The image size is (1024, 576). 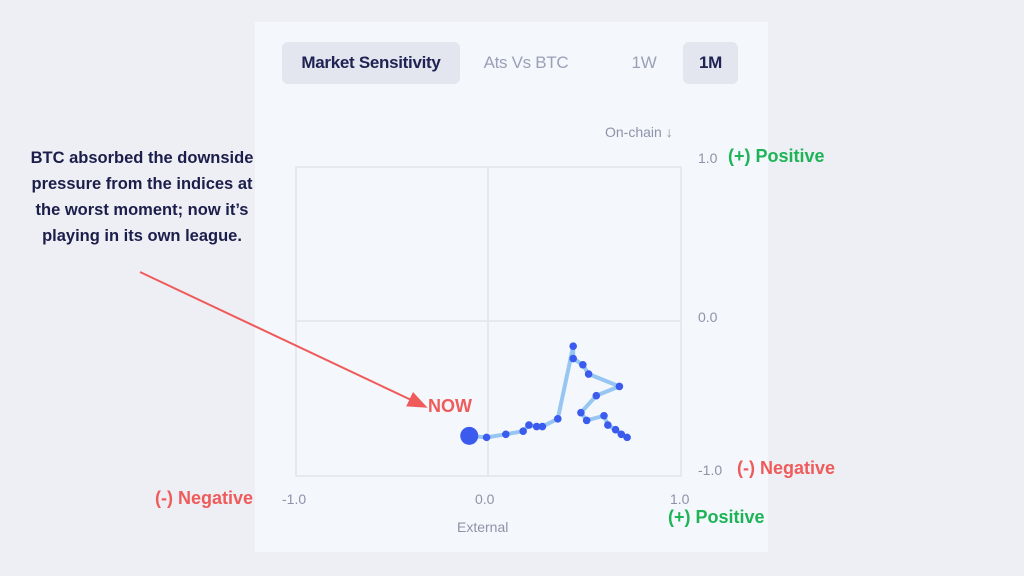 What do you see at coordinates (639, 132) in the screenshot?
I see `y-axis-title: On-chain ↓` at bounding box center [639, 132].